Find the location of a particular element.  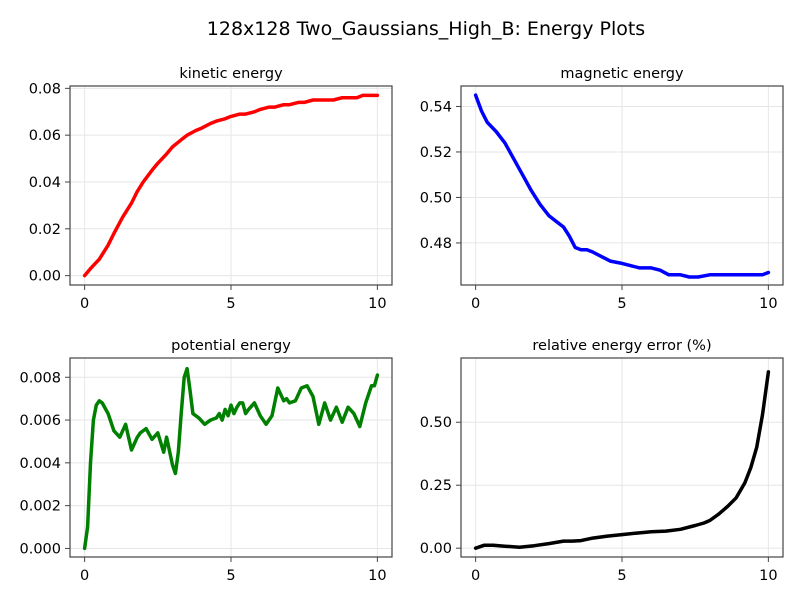

kinetic-energy-xtick-label-2: 10 is located at coordinates (377, 304).